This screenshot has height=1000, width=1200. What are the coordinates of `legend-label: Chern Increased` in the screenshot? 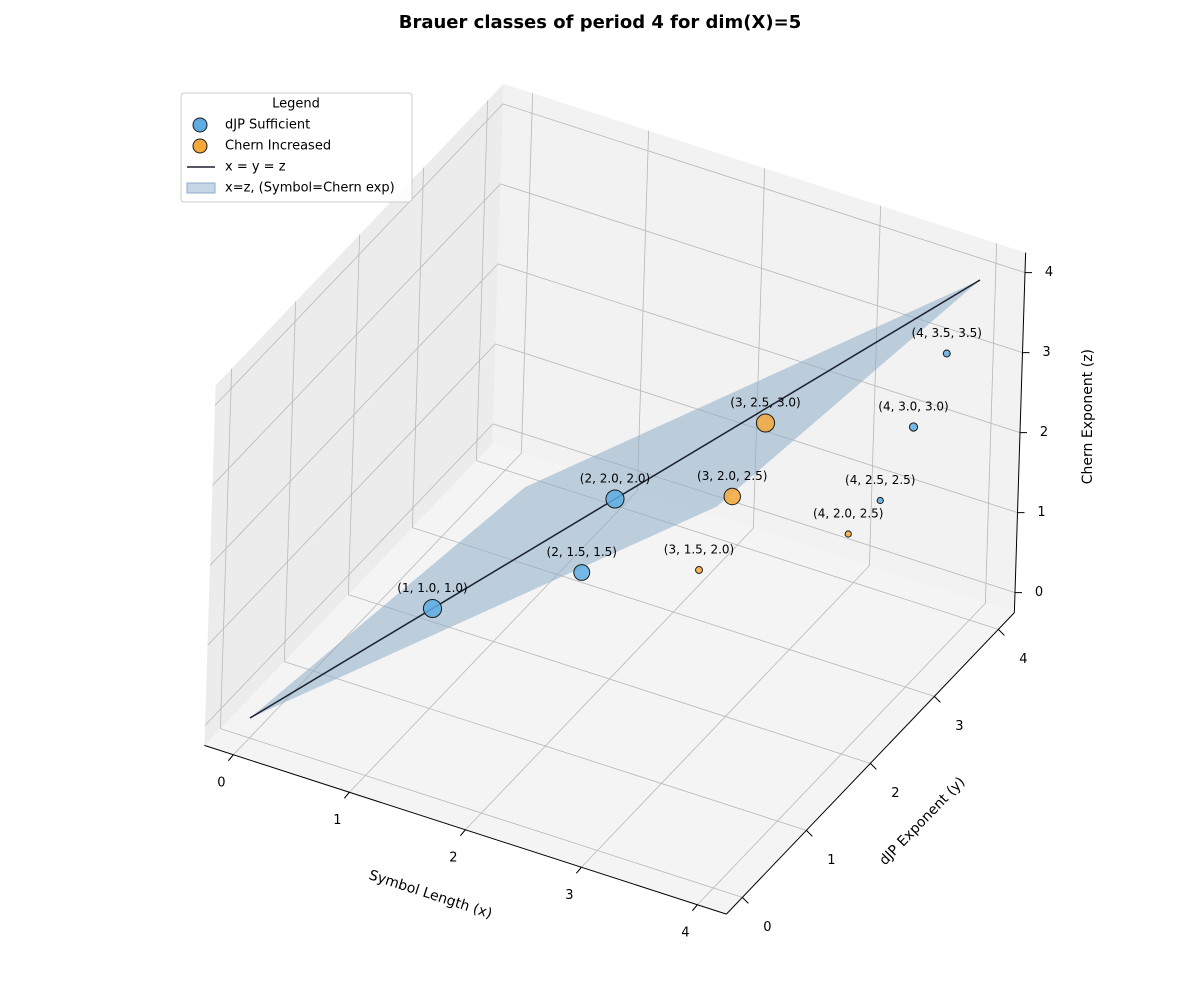 It's located at (278, 146).